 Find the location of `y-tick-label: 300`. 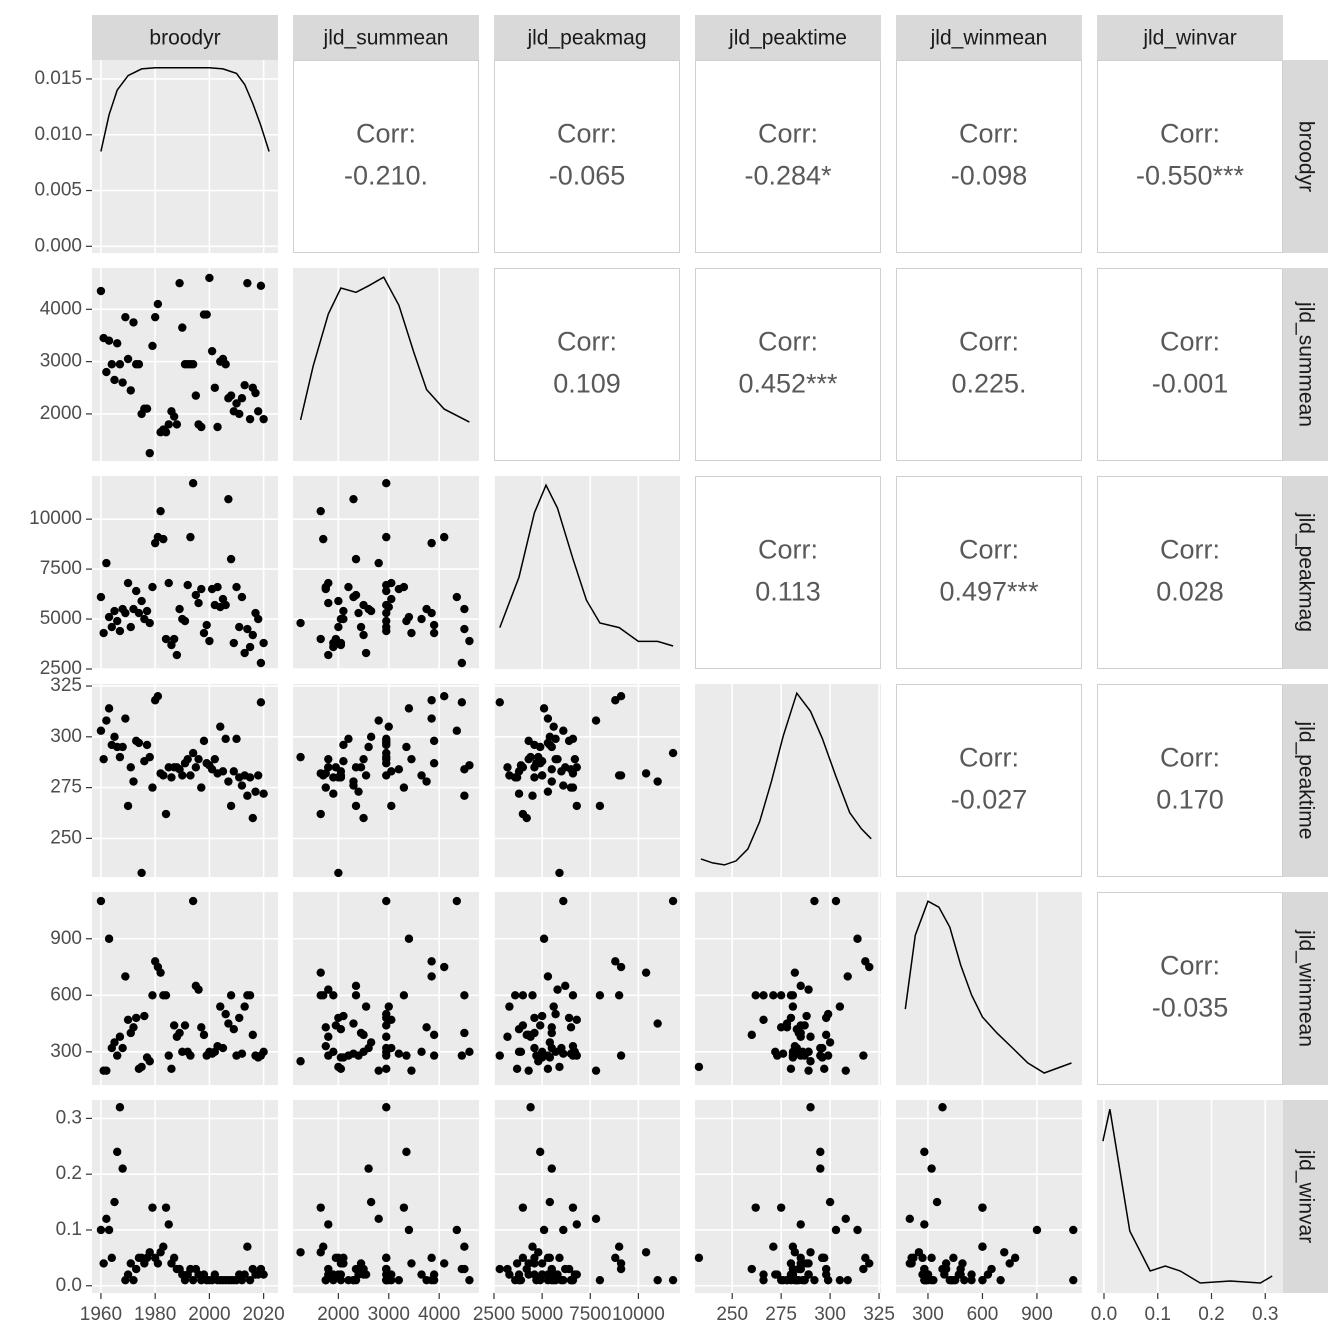

y-tick-label: 300 is located at coordinates (66, 736).